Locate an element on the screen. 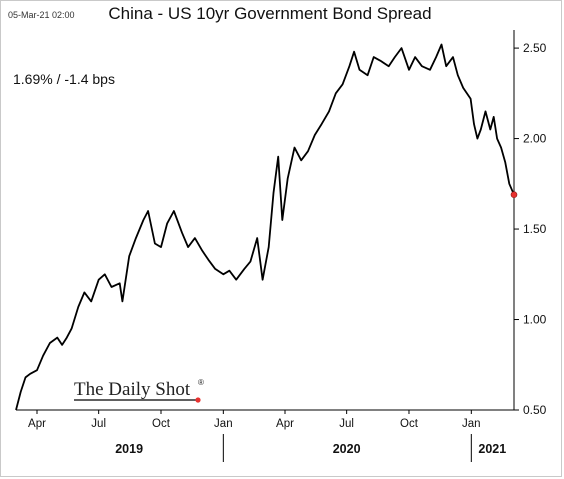  y-tick-label: 1.00 is located at coordinates (535, 320).